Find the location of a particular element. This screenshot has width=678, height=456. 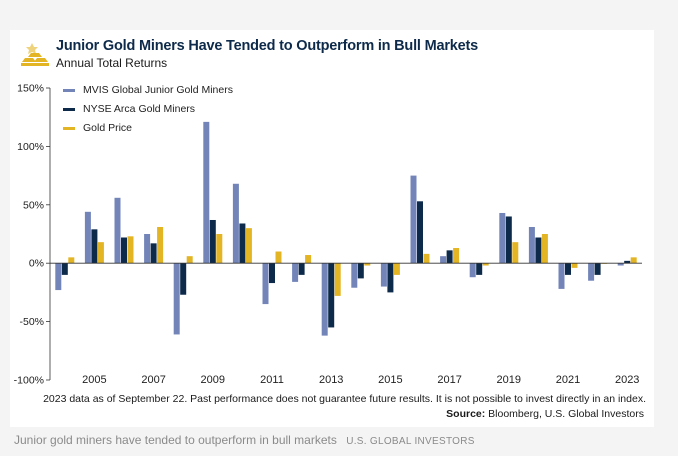

legend-label: Gold Price is located at coordinates (107, 128).